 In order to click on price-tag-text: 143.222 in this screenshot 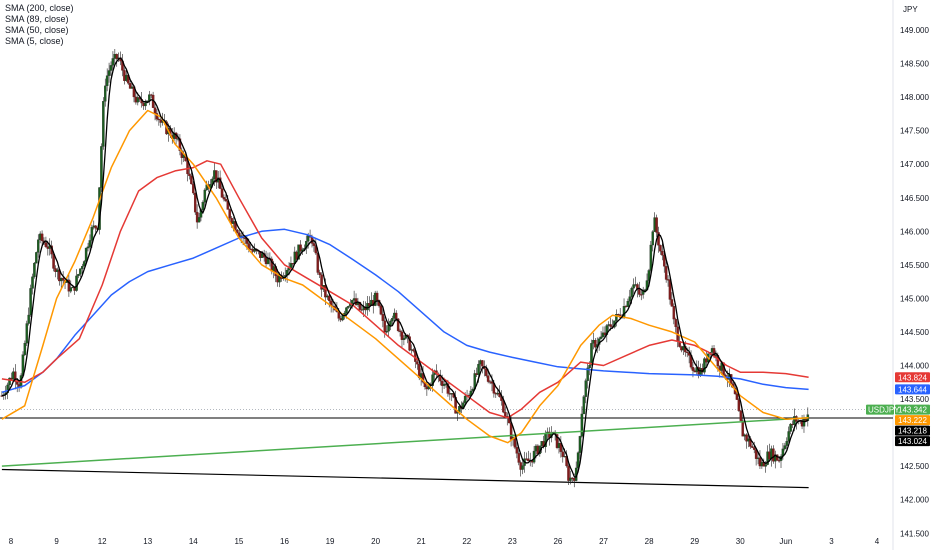, I will do `click(912, 420)`.